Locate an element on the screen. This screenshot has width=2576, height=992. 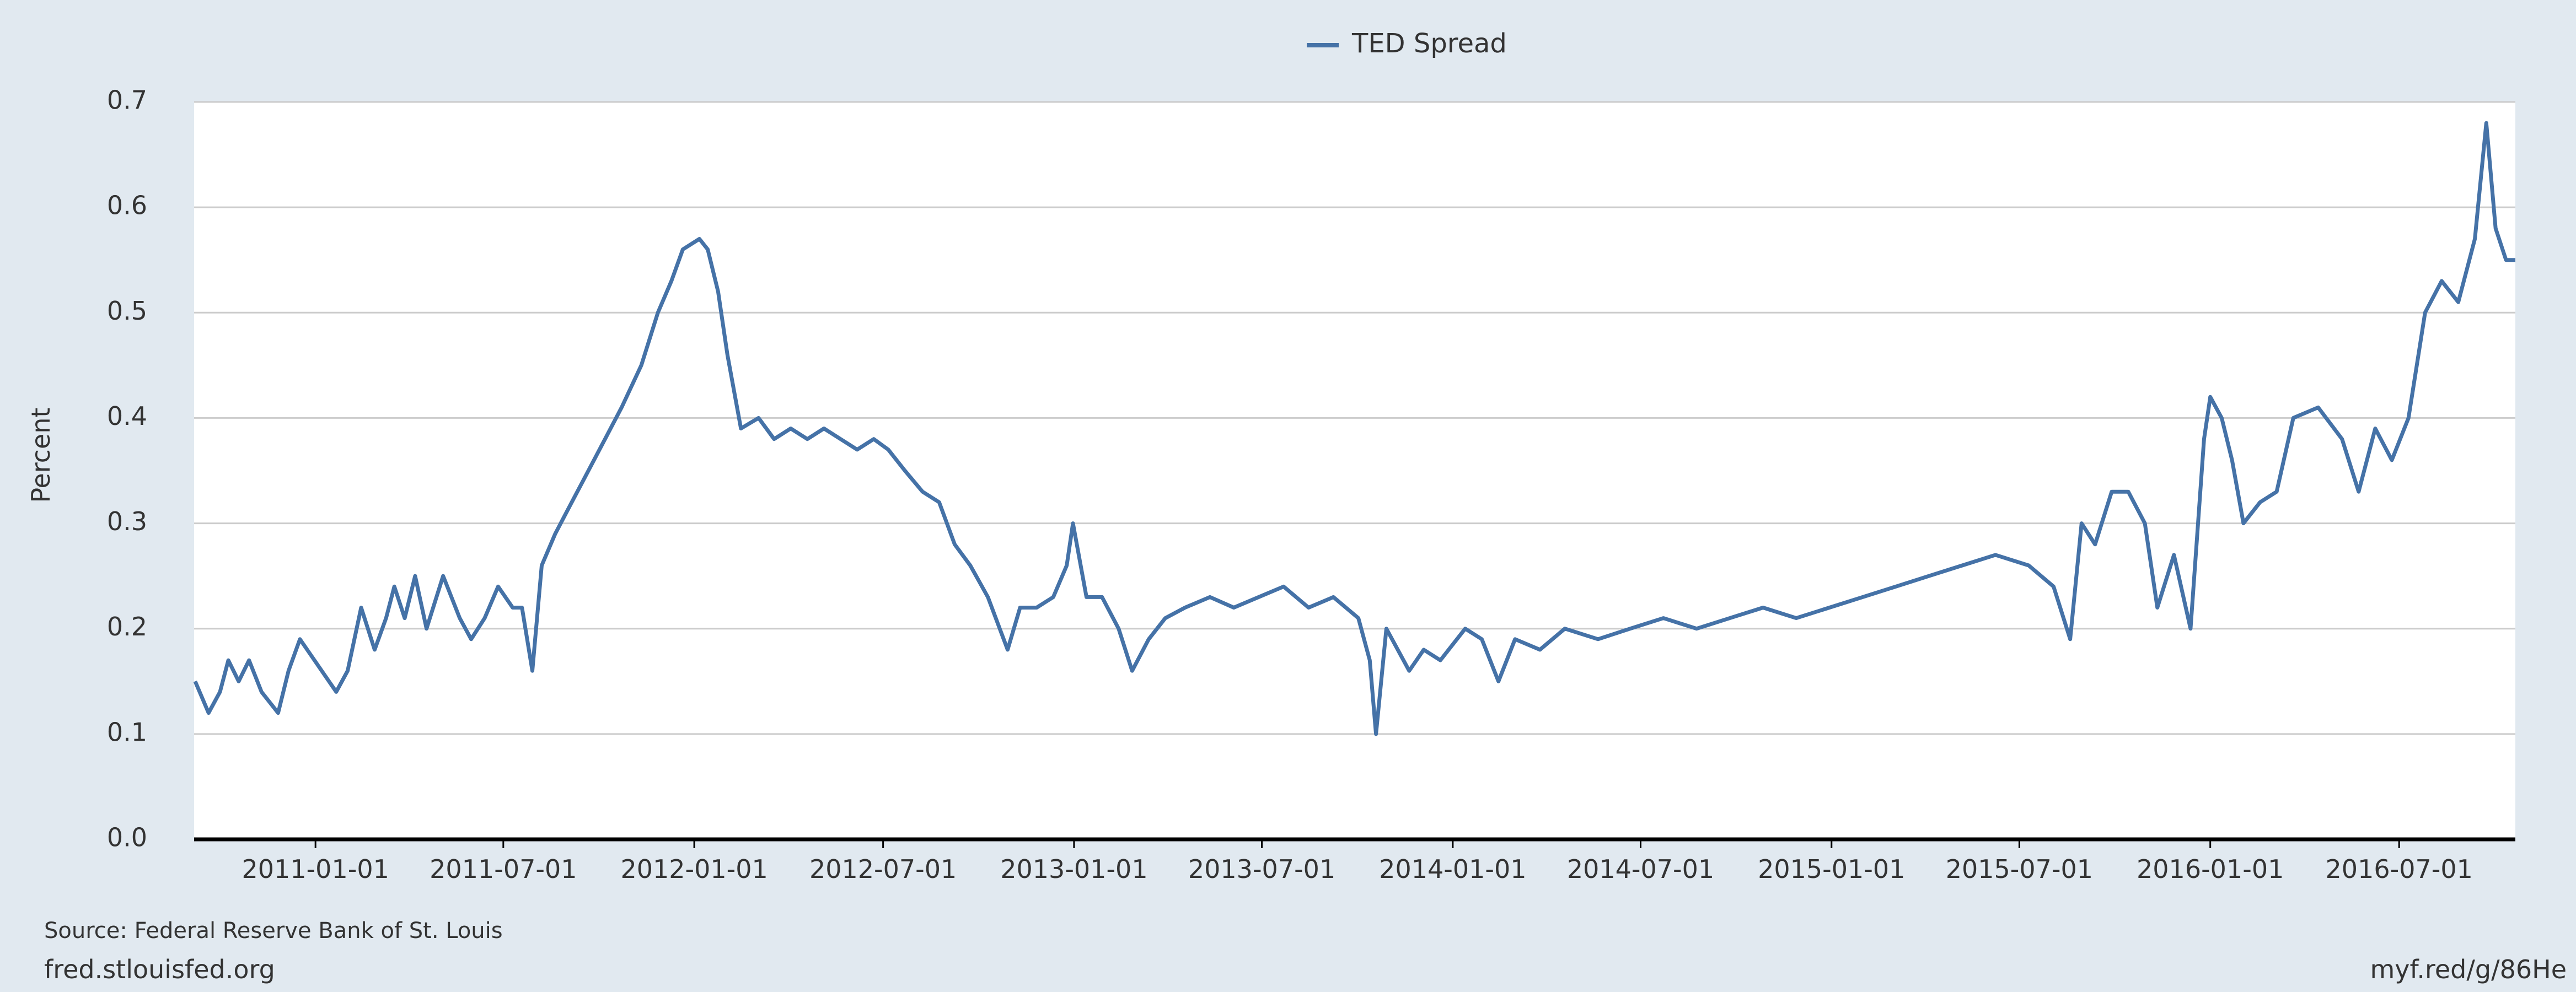
y-tick-label: 0.1 is located at coordinates (127, 732).